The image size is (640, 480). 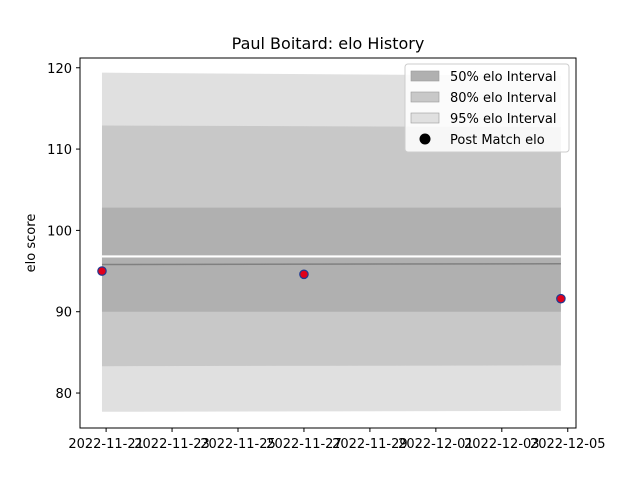 What do you see at coordinates (503, 98) in the screenshot?
I see `legend-label: 80% elo Interval` at bounding box center [503, 98].